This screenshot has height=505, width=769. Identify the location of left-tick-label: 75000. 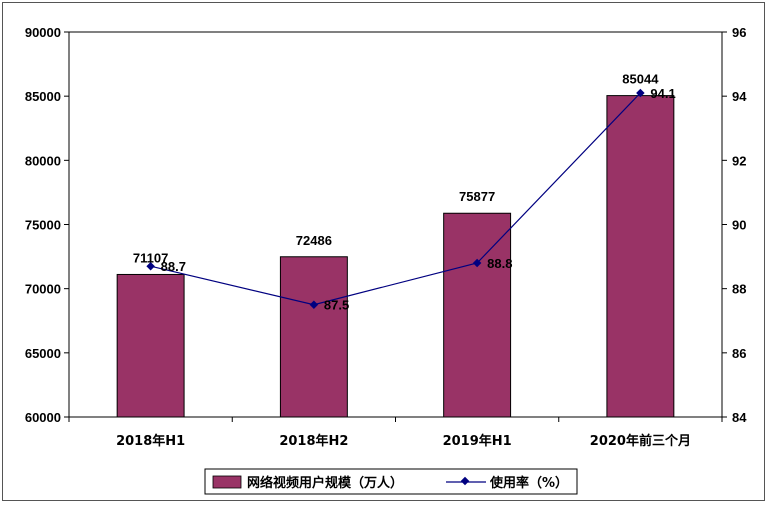
(43, 225).